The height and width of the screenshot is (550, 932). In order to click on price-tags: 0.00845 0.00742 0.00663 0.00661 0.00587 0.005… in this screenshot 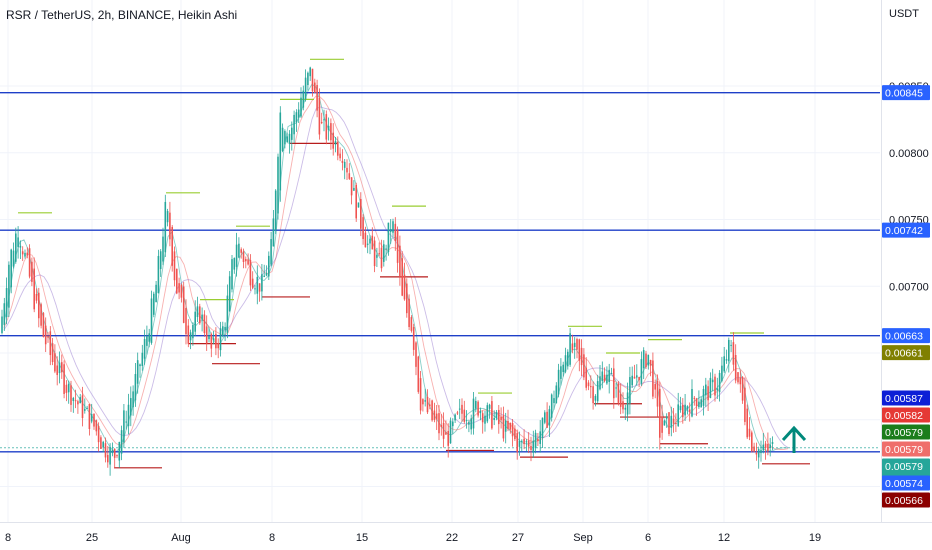, I will do `click(906, 296)`.